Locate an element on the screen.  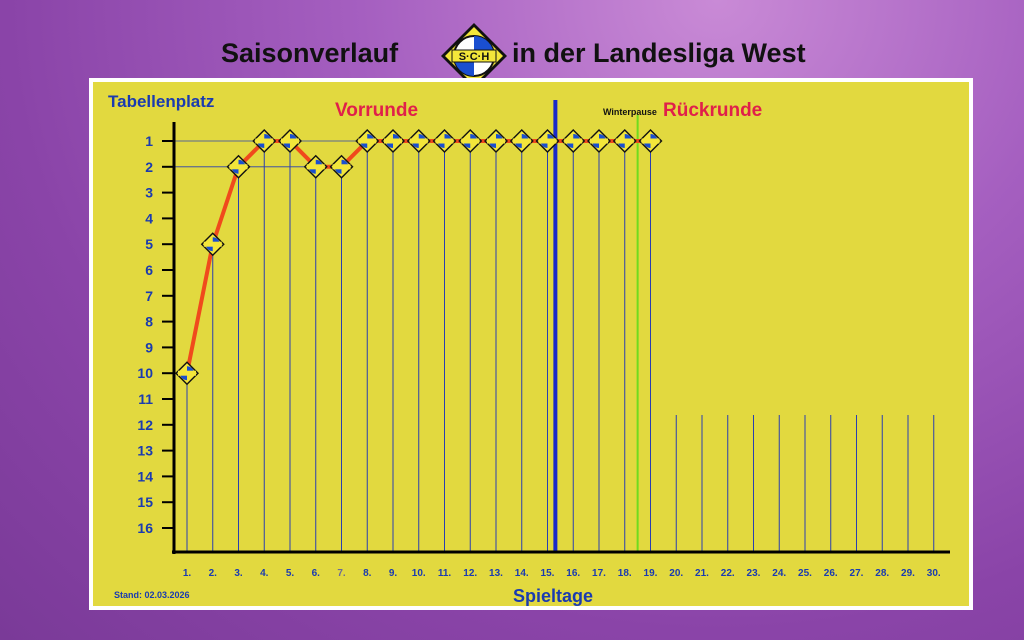
y-tick-label-1: 1 is located at coordinates (149, 141).